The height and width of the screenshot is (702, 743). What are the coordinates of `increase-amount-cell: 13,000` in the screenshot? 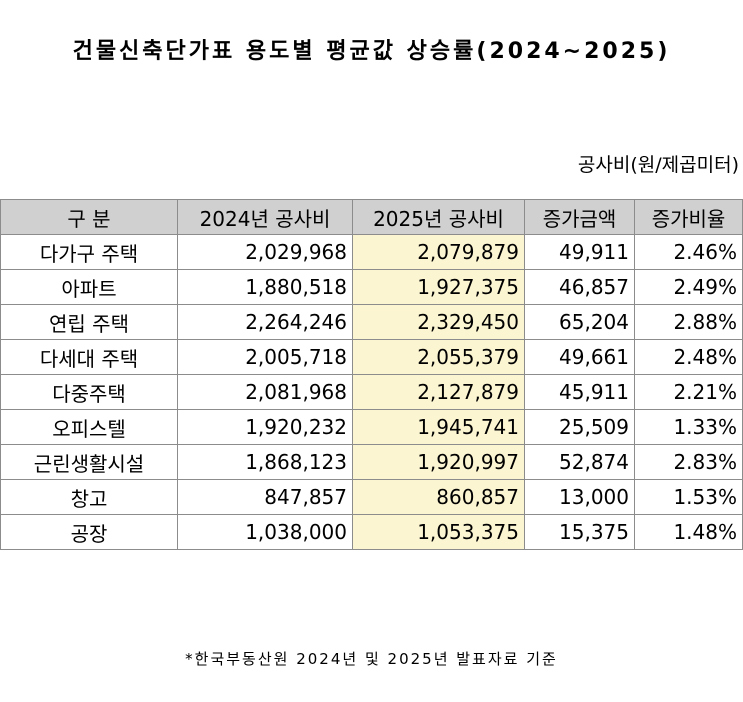 It's located at (579, 497).